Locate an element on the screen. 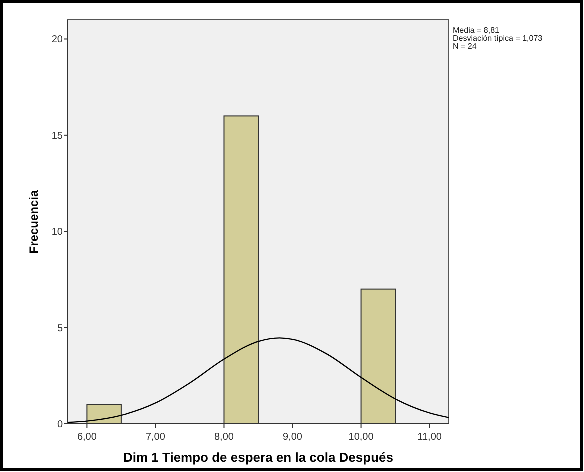 Image resolution: width=584 pixels, height=472 pixels. x-tick-label: 6,00 is located at coordinates (87, 437).